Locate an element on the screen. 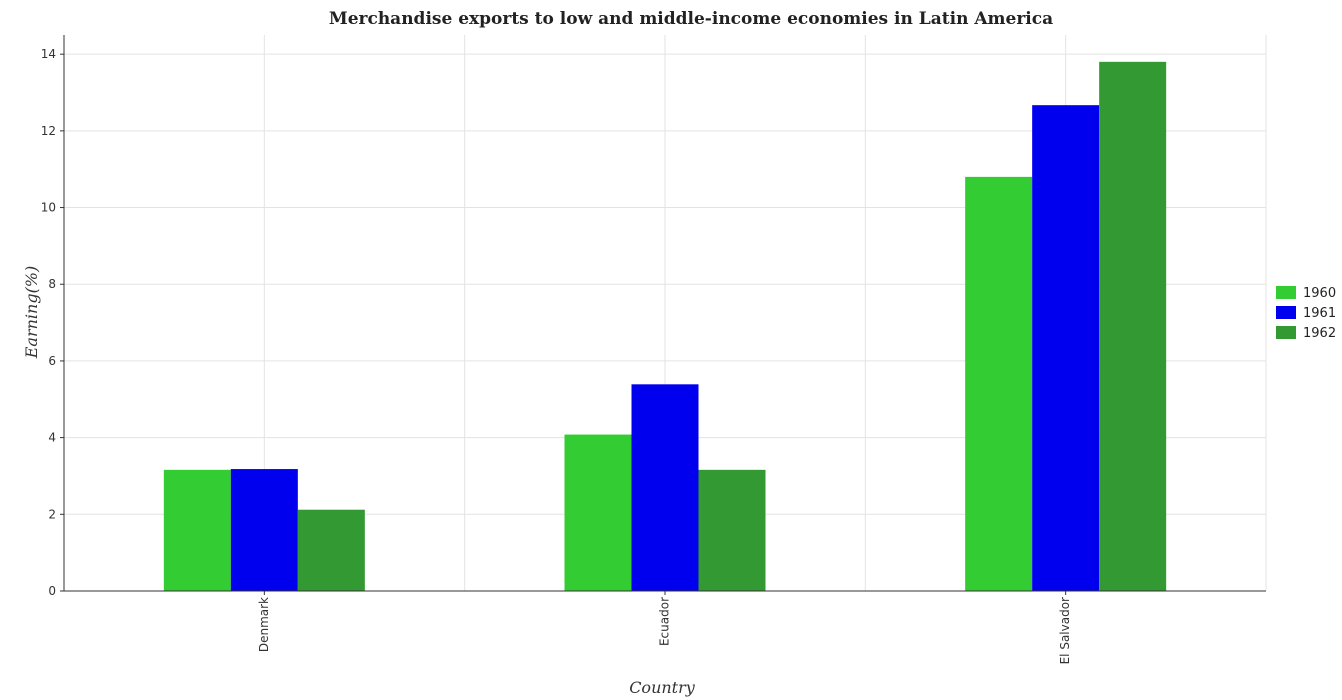 Image resolution: width=1342 pixels, height=700 pixels. legend-swatch-1961 is located at coordinates (1286, 312).